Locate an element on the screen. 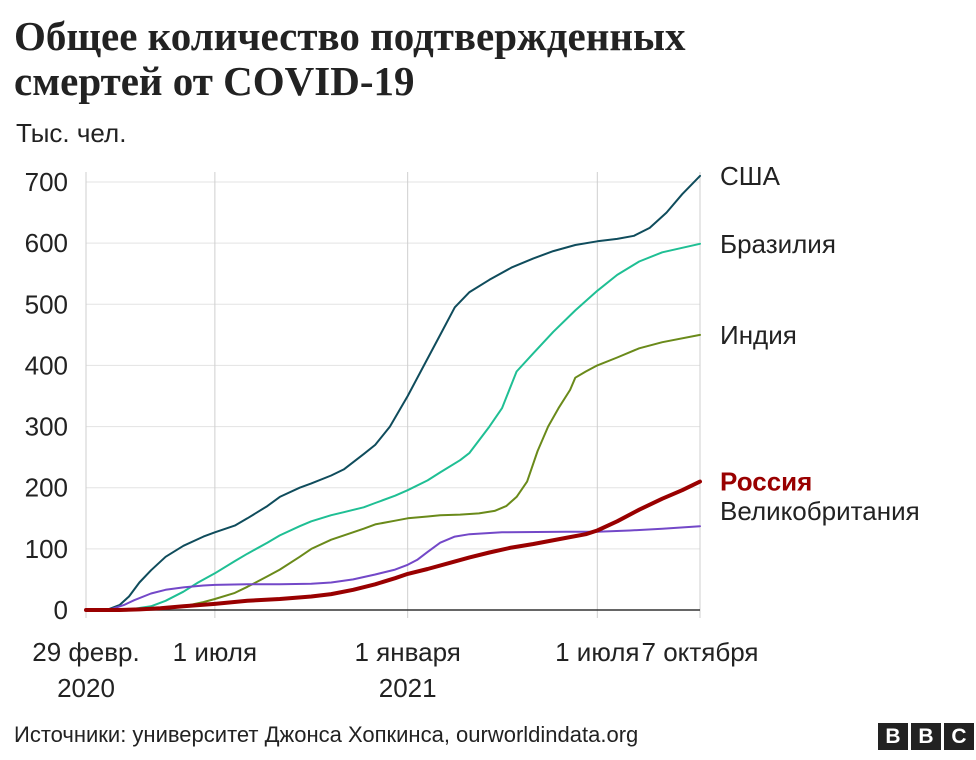  x-tick-label: 2020 is located at coordinates (86, 688).